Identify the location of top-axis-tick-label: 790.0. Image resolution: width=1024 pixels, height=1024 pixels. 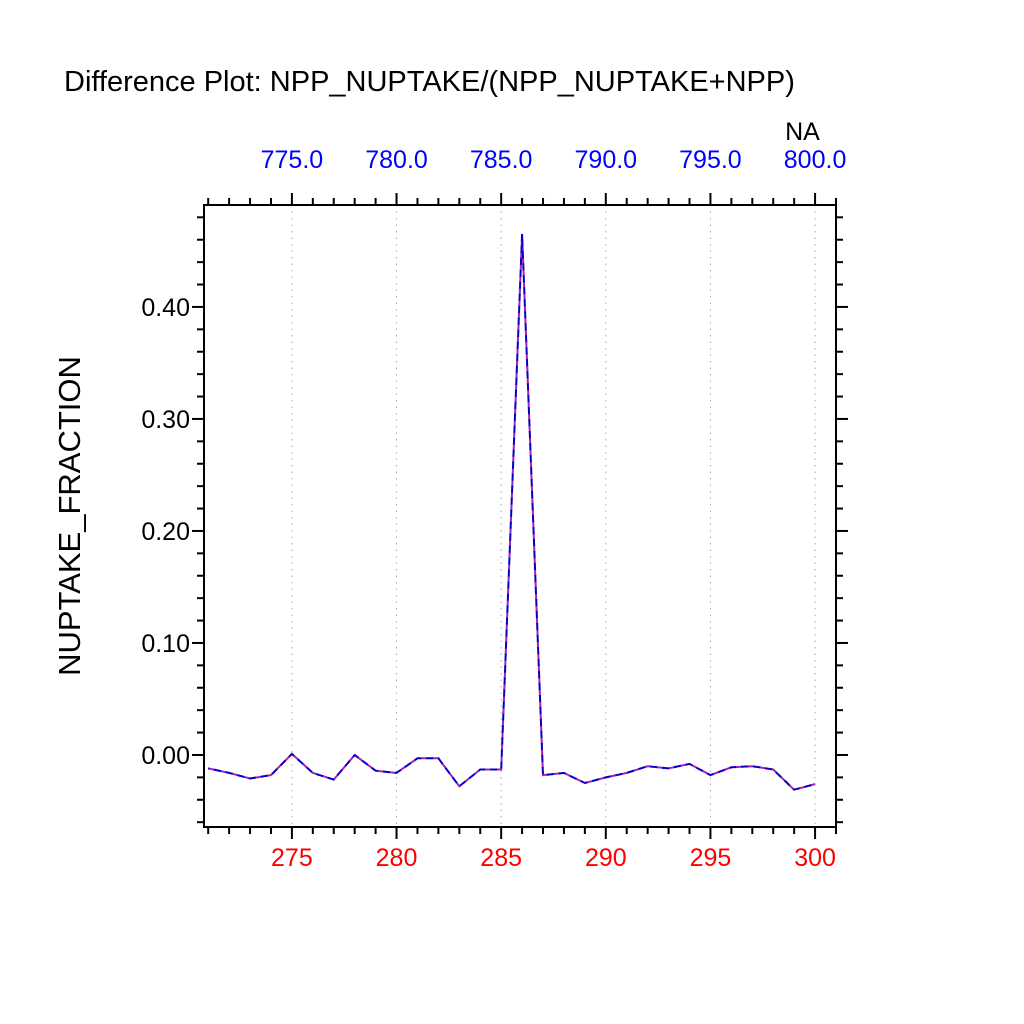
(606, 160).